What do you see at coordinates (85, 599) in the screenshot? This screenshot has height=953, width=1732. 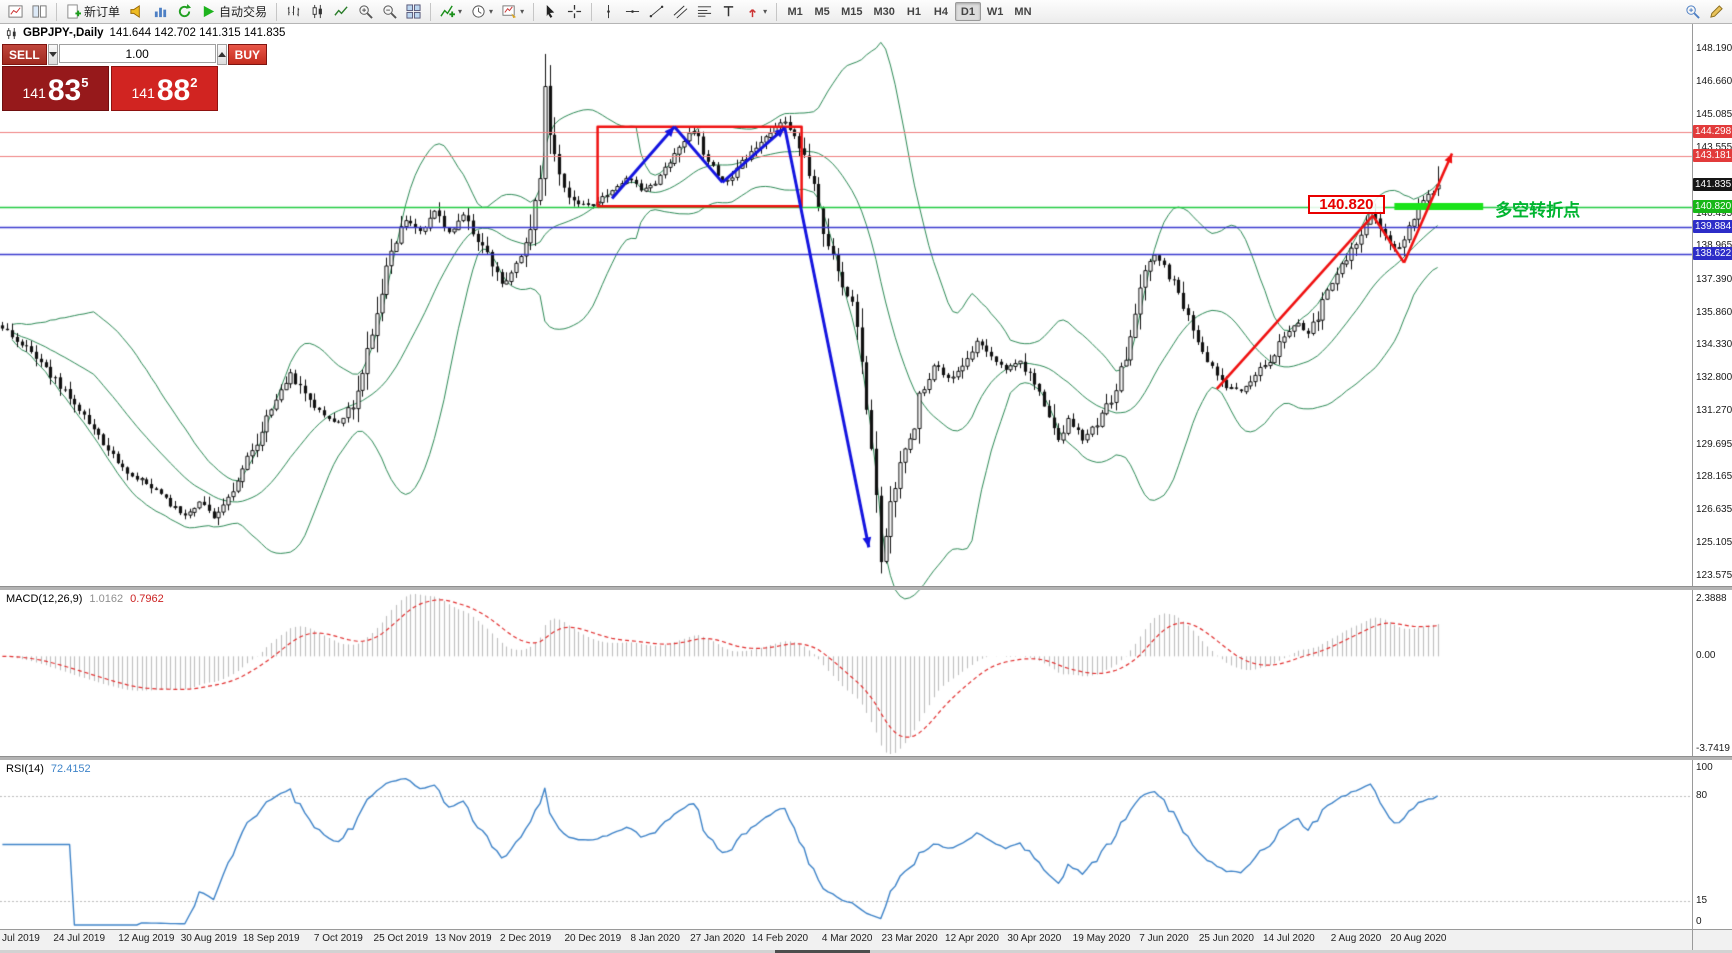 I see `macd-label: MACD(12,26,9) 1.0162 0.7962` at bounding box center [85, 599].